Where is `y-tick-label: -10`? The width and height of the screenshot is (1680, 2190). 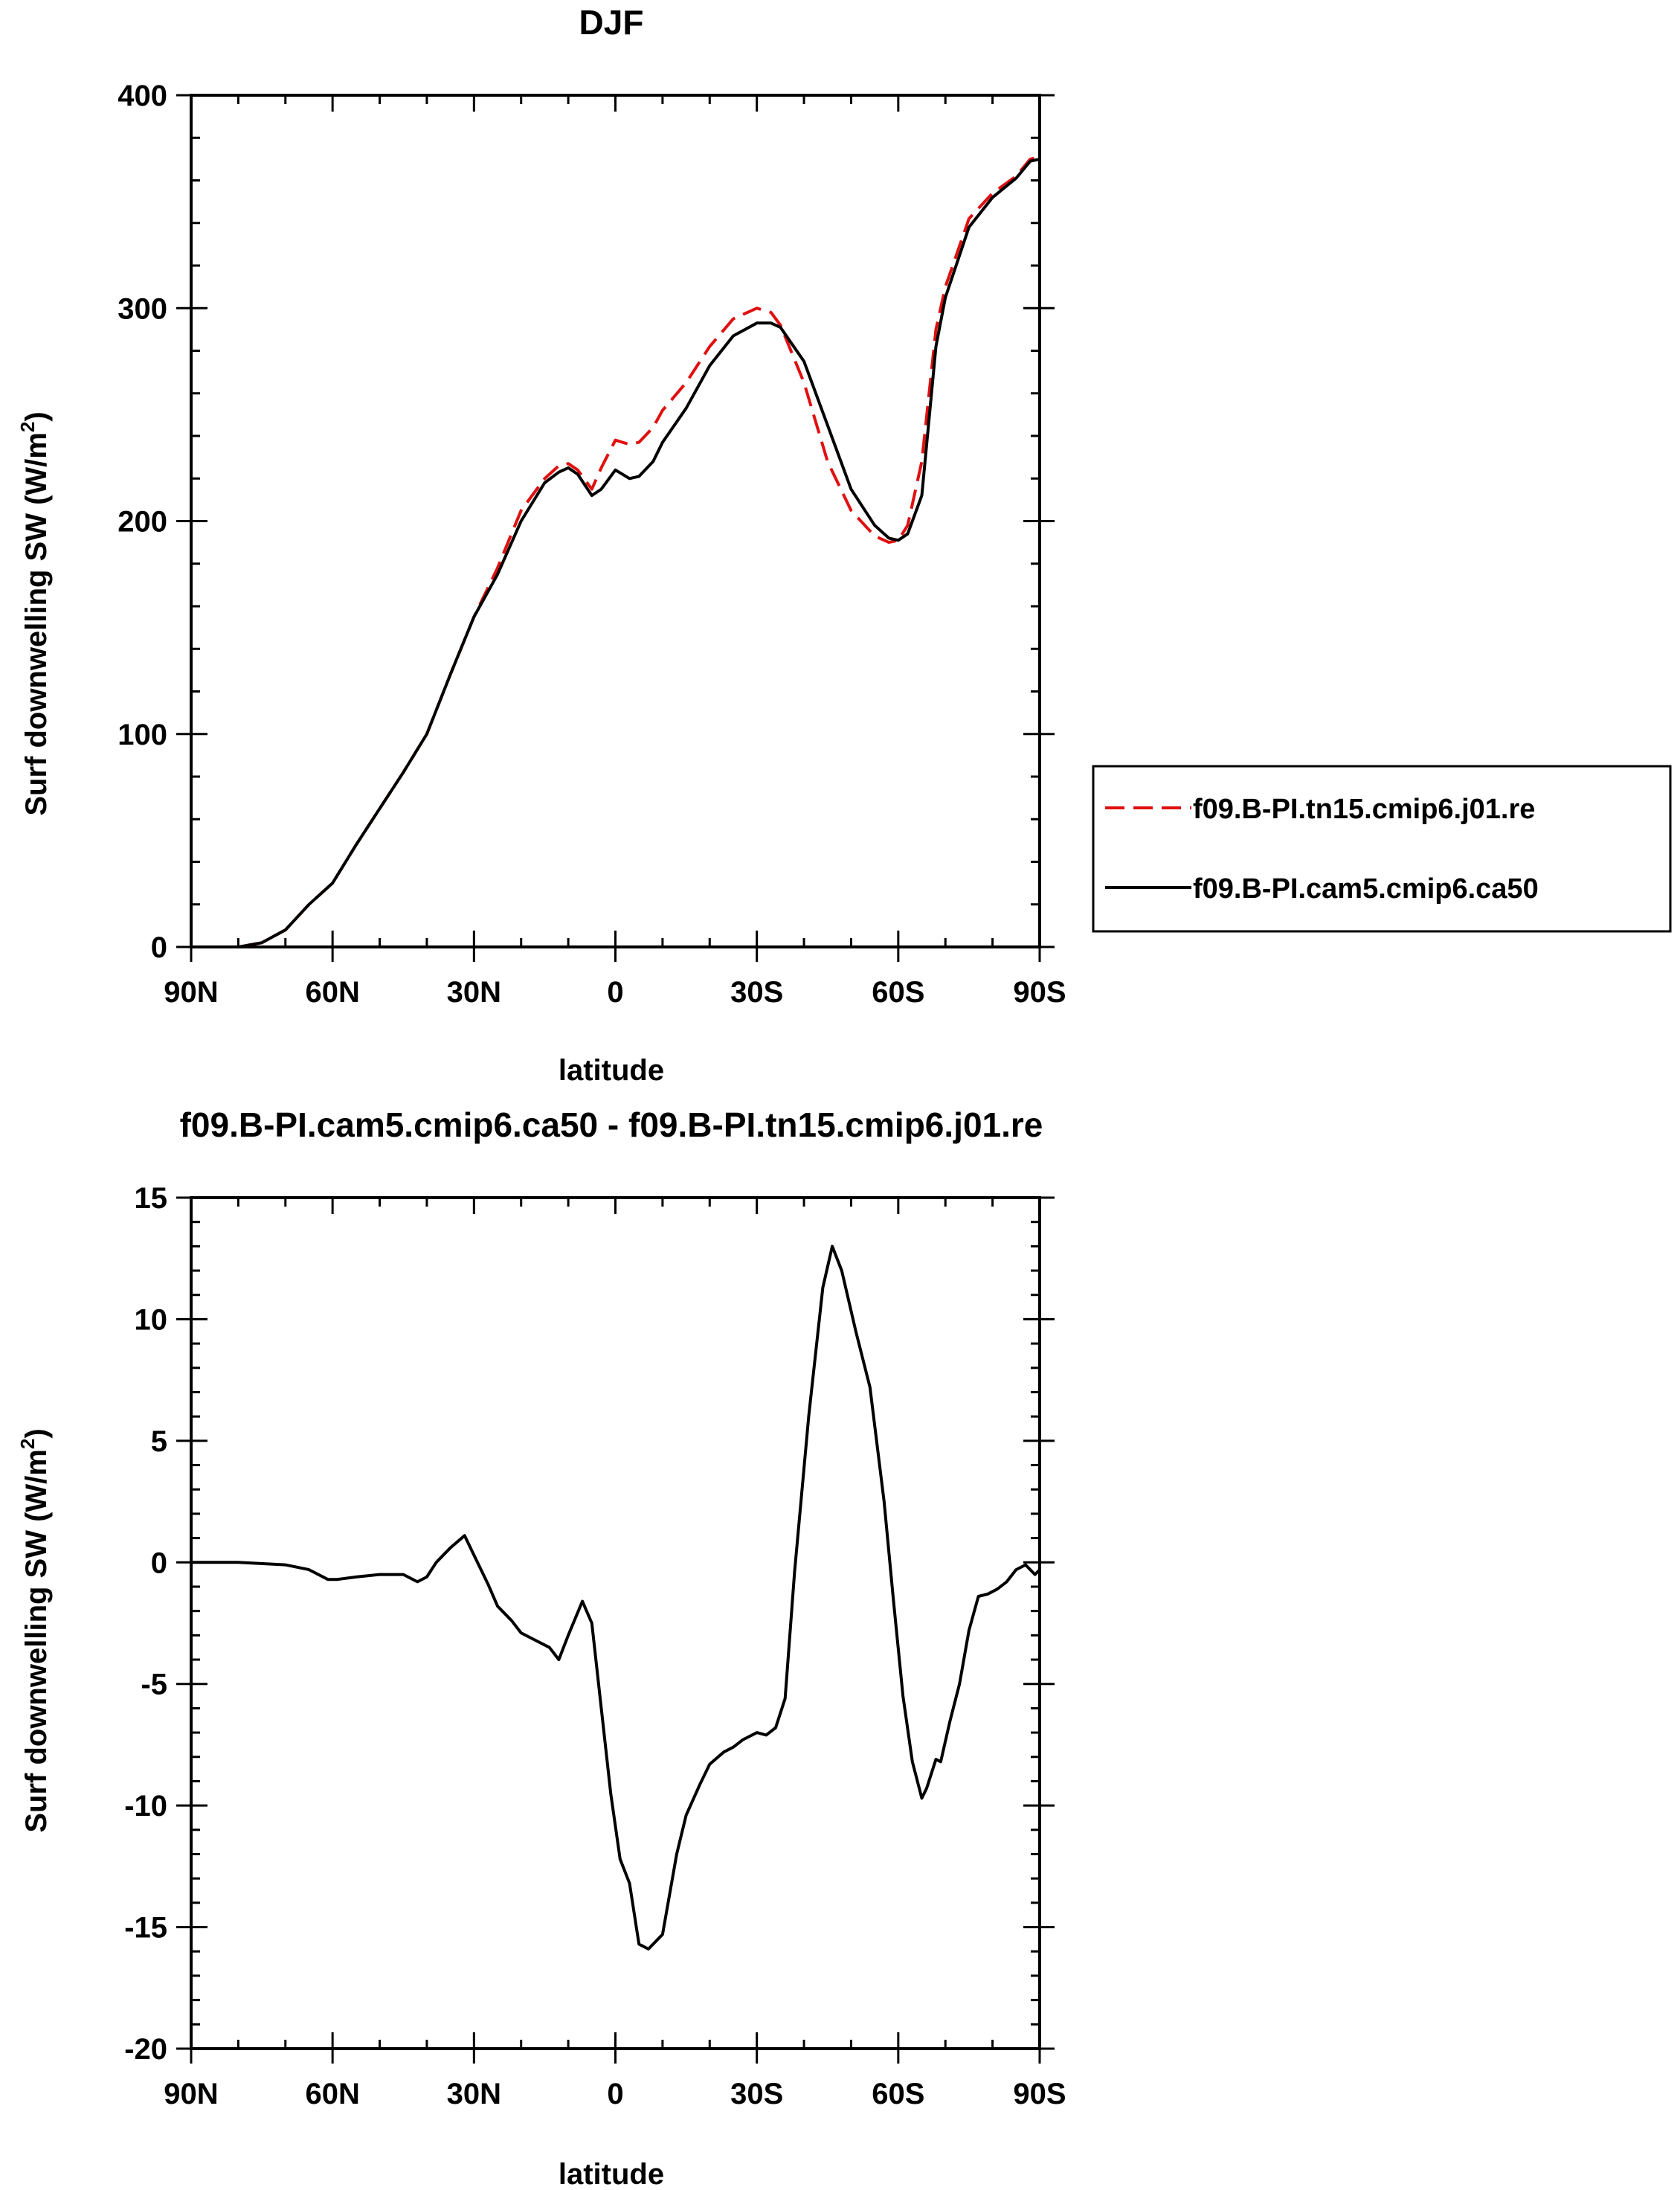
y-tick-label: -10 is located at coordinates (145, 1806).